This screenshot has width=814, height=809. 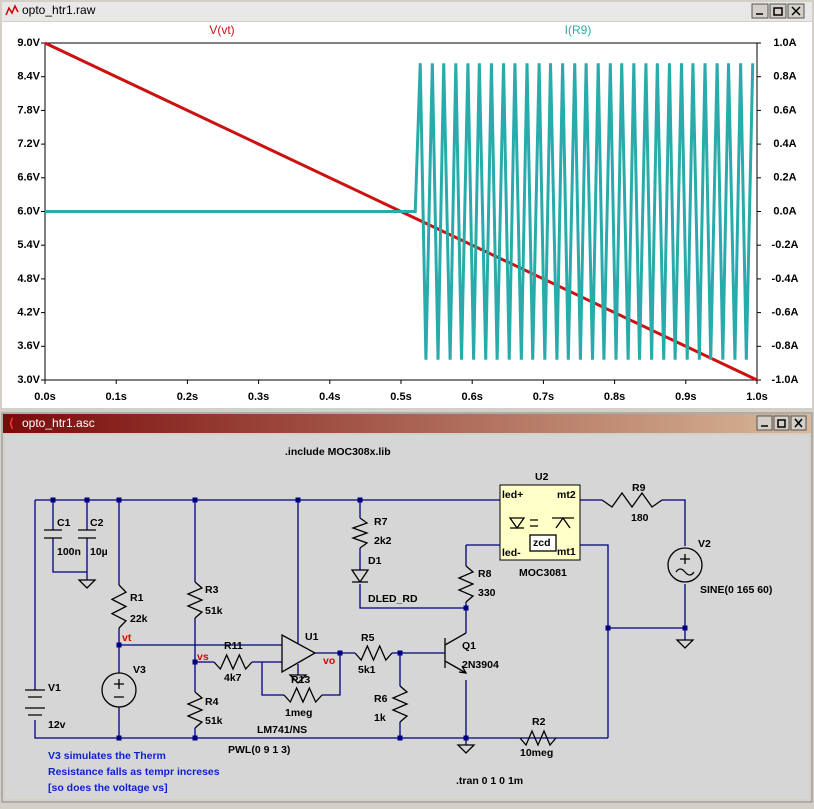 I want to click on schematic-label: R4, so click(x=212, y=702).